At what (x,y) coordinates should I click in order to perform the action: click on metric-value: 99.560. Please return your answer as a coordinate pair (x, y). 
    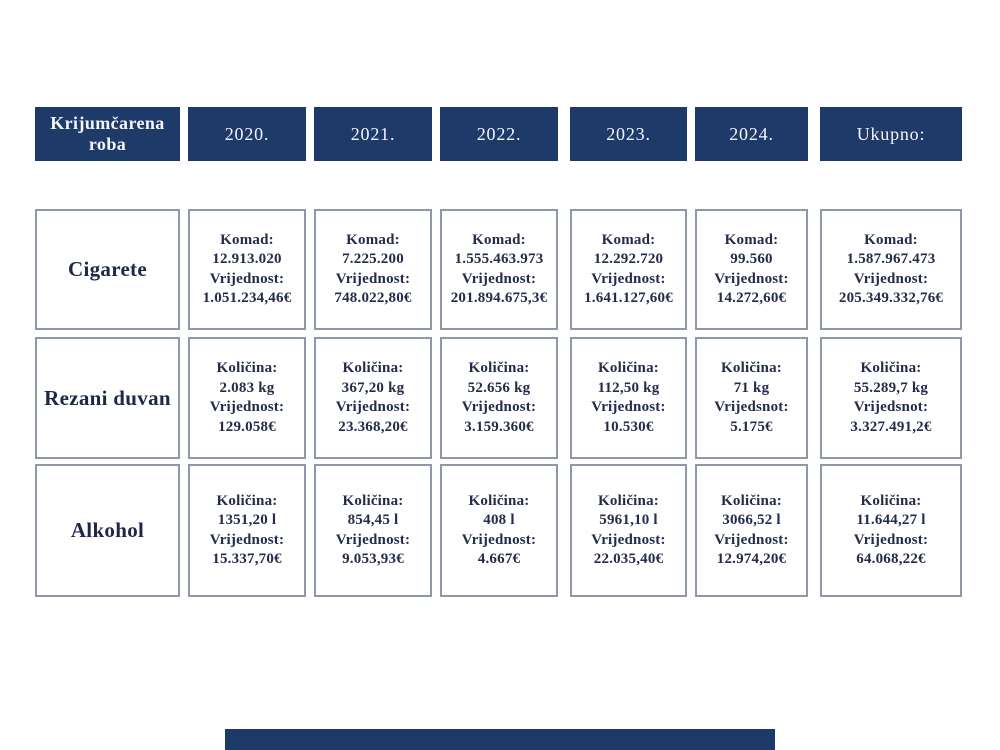
    Looking at the image, I should click on (751, 259).